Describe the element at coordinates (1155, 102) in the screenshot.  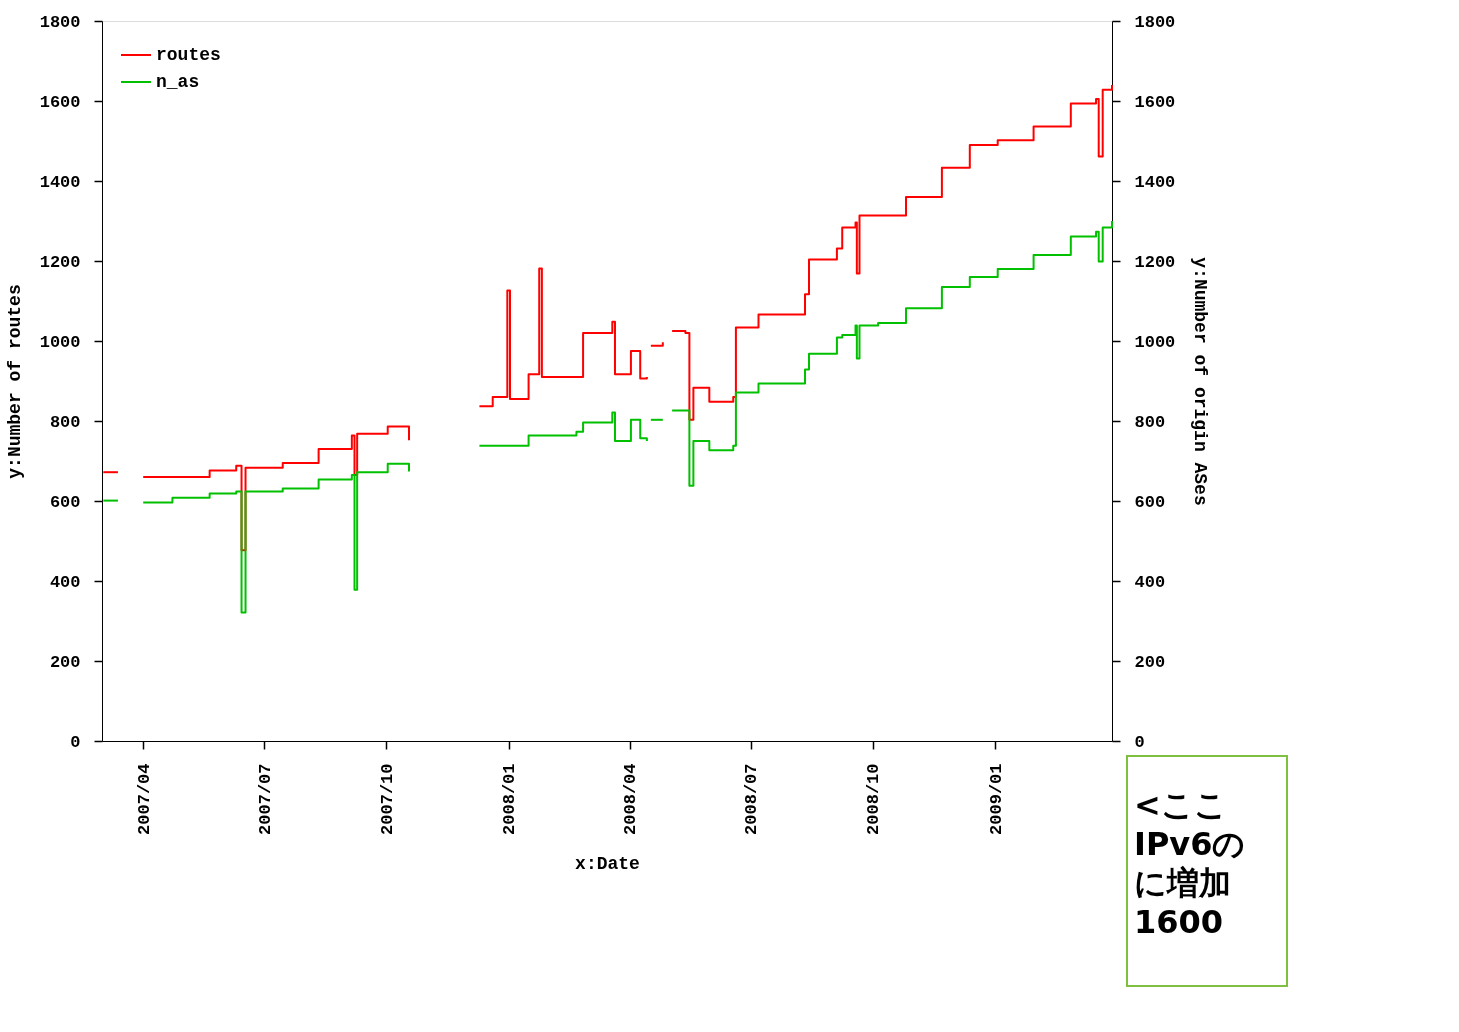
I see `y2-tick-label: 1600` at that location.